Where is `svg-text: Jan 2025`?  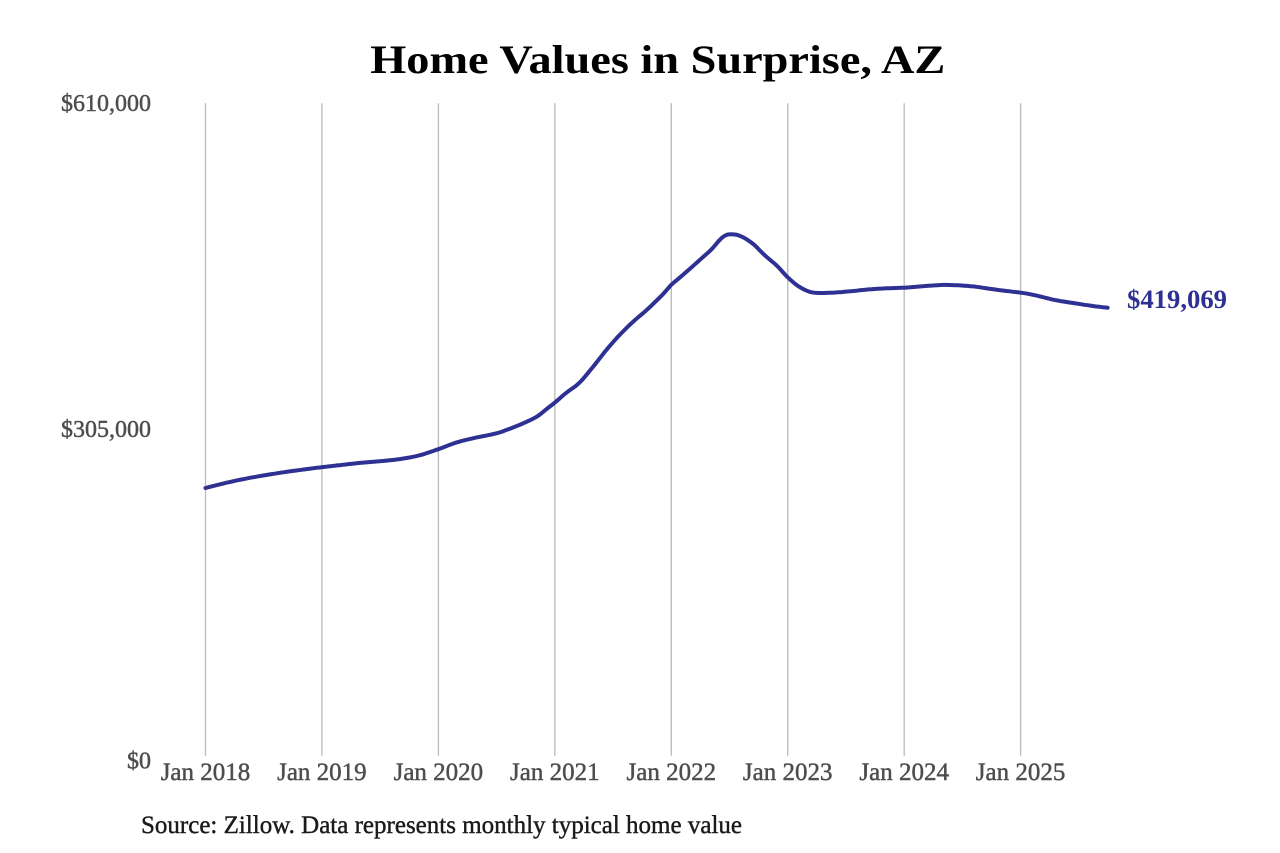 svg-text: Jan 2025 is located at coordinates (1021, 772).